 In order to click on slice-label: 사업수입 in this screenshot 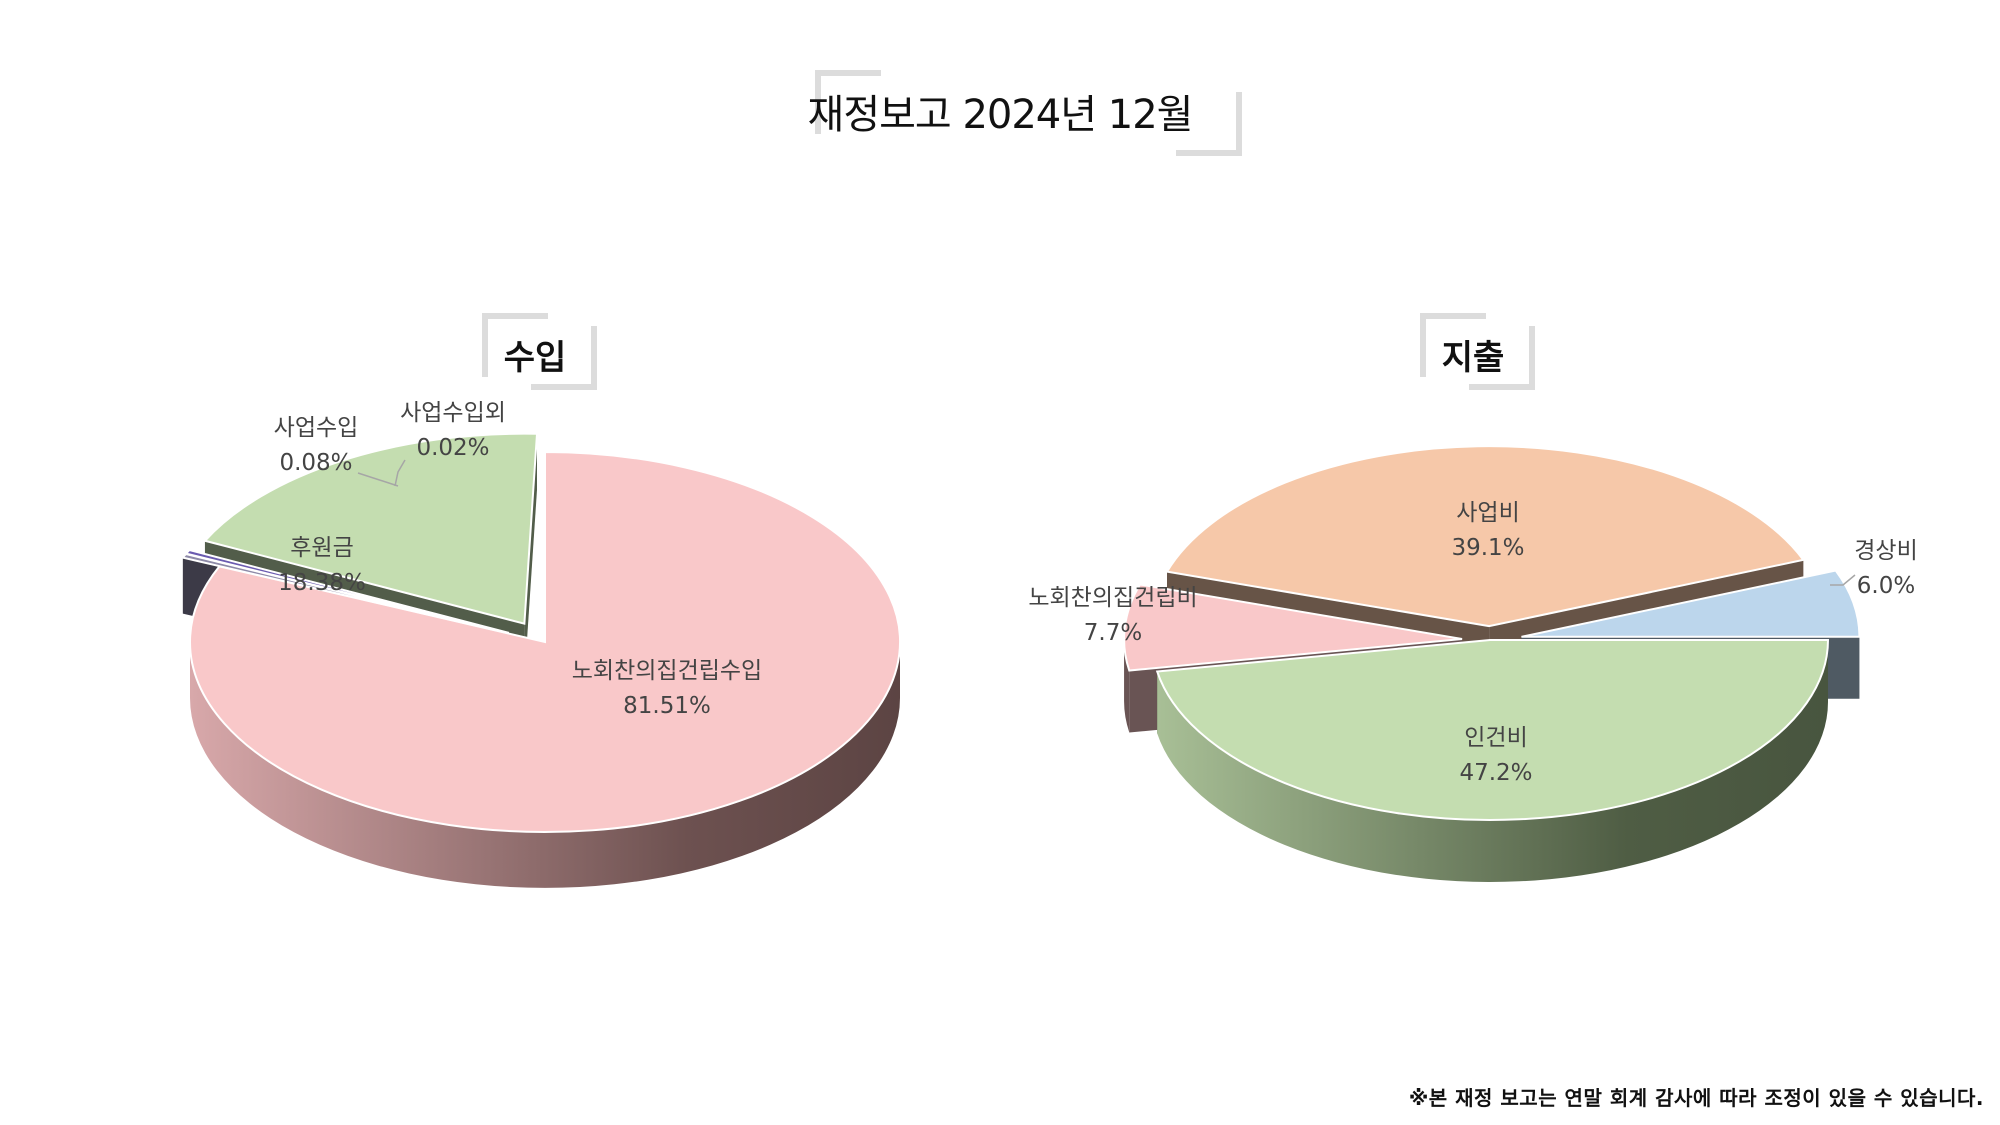, I will do `click(316, 428)`.